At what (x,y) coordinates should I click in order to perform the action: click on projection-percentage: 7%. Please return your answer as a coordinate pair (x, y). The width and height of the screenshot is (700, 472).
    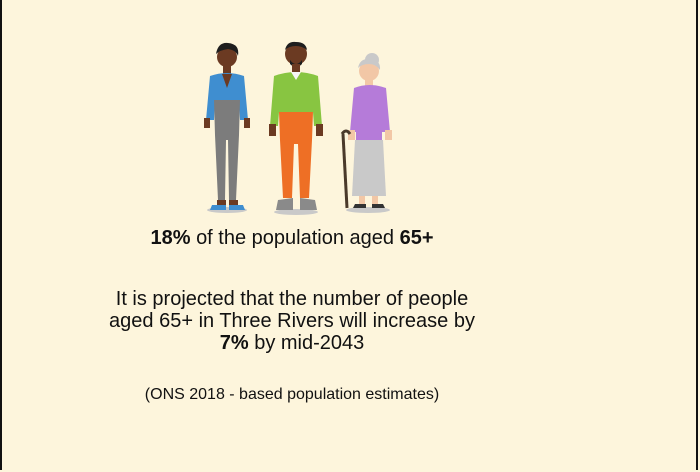
    Looking at the image, I should click on (234, 343).